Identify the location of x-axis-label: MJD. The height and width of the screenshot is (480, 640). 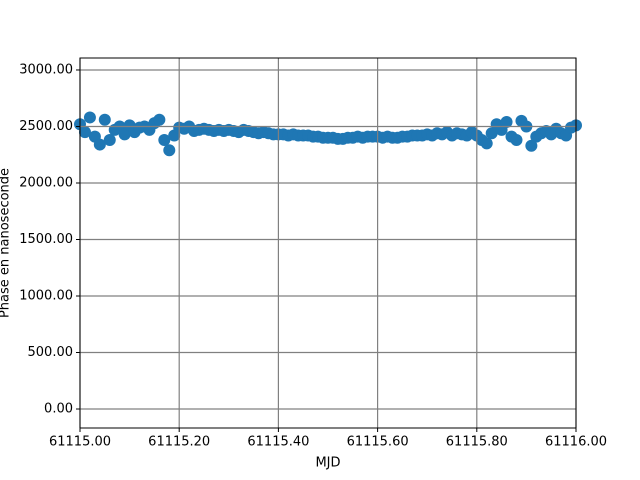
(327, 463).